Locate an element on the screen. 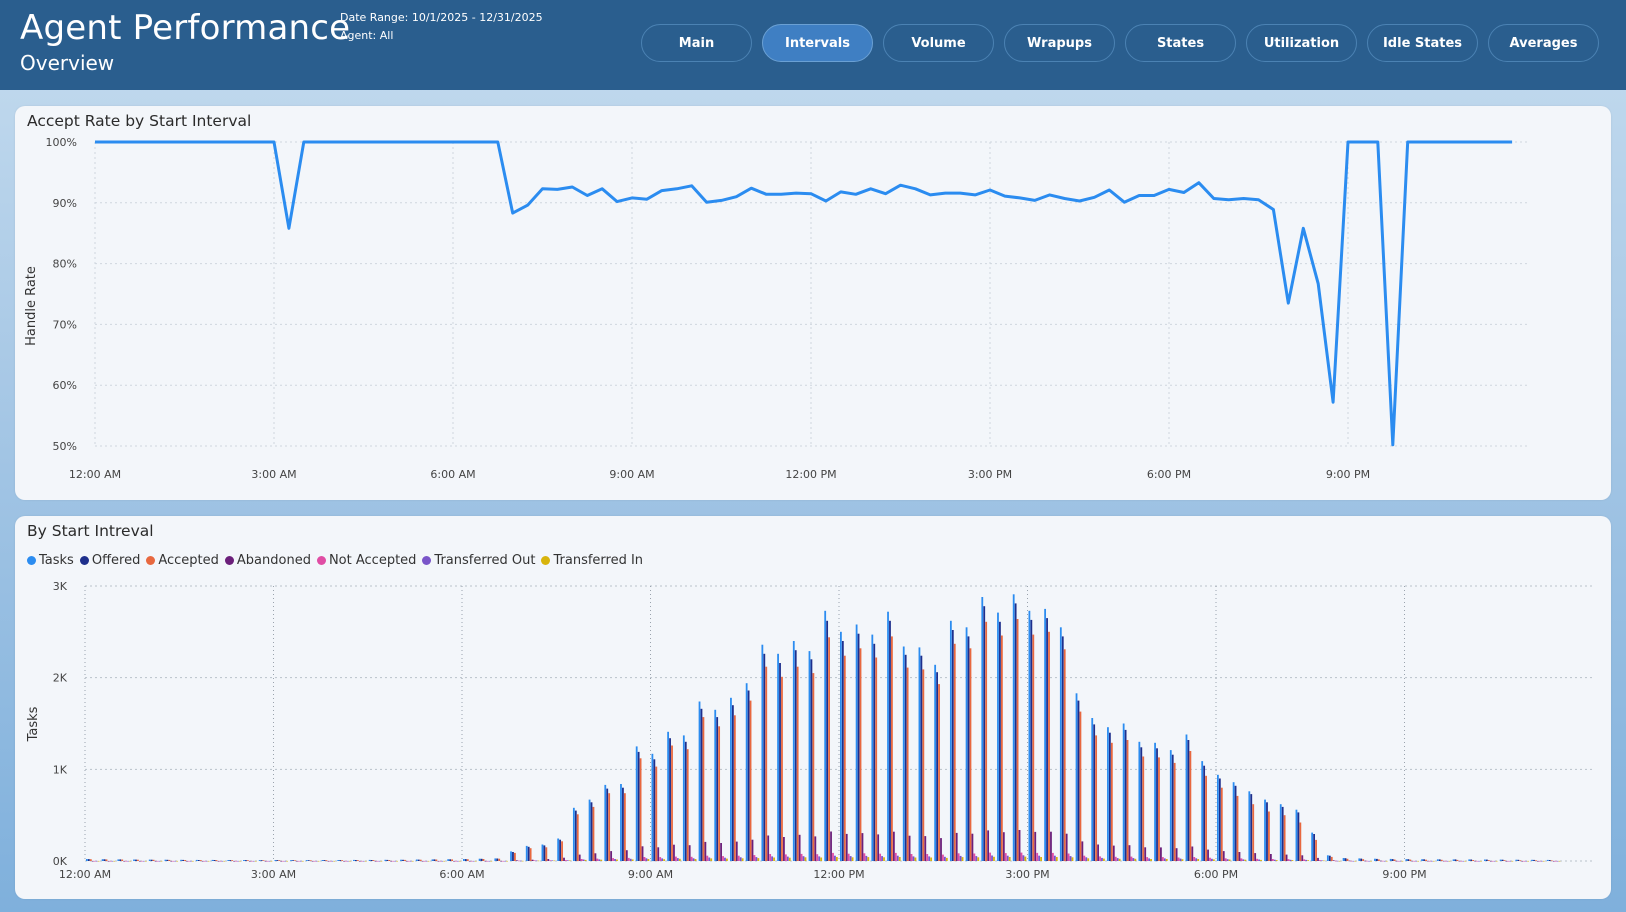 This screenshot has height=912, width=1626. nav-button-main: Main is located at coordinates (696, 43).